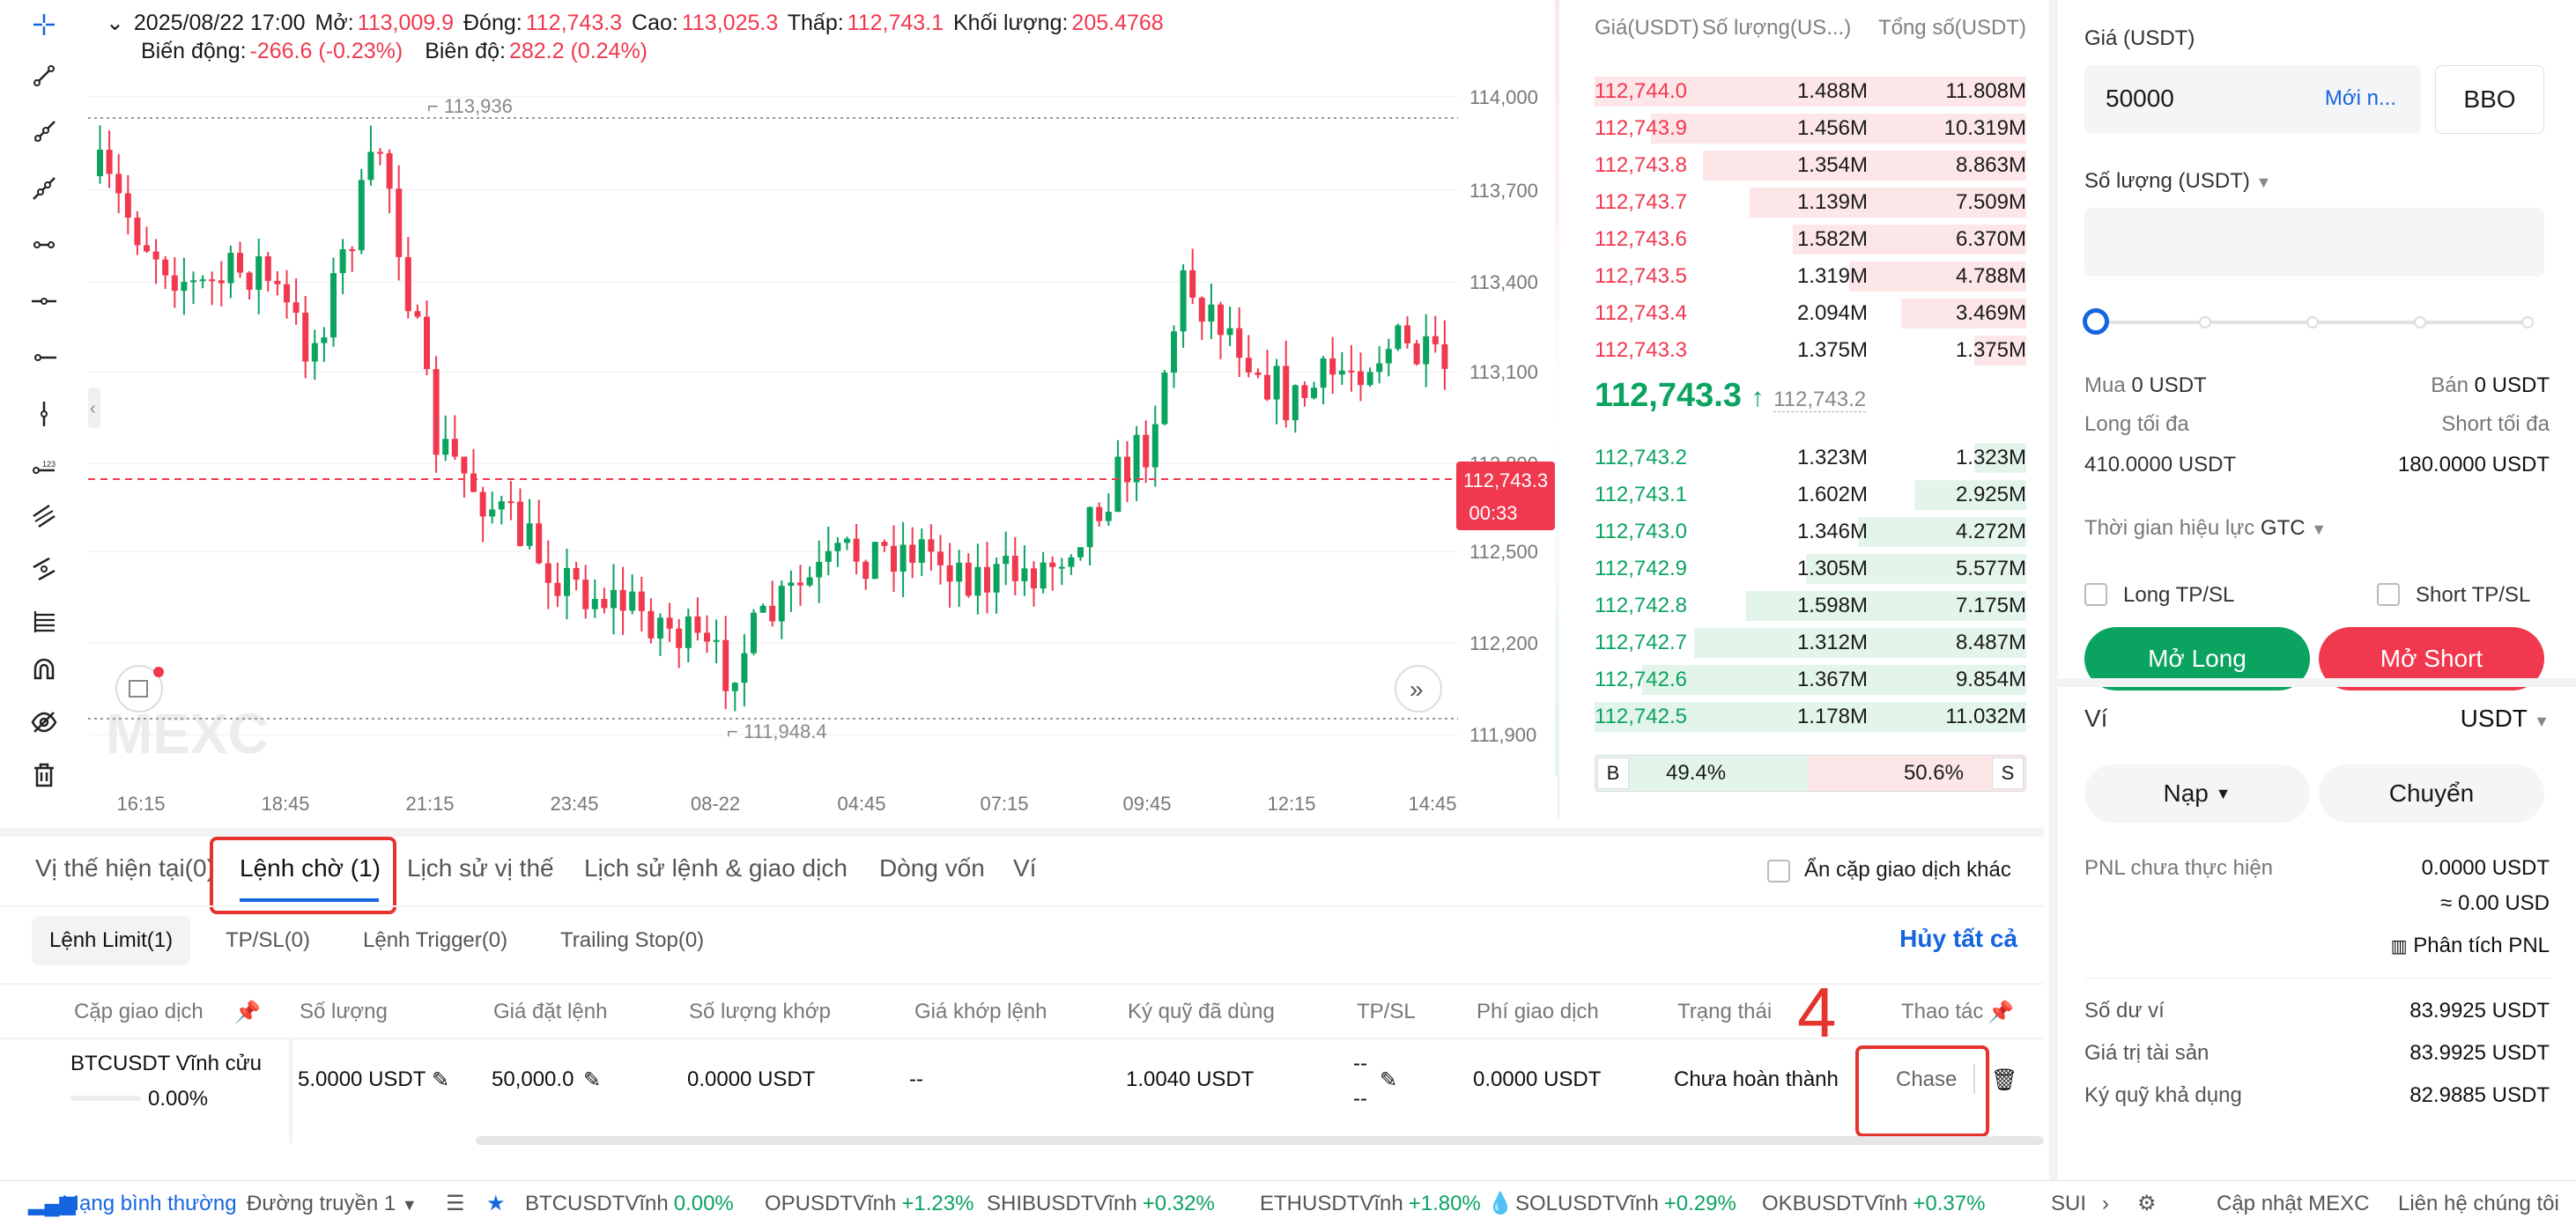 Image resolution: width=2576 pixels, height=1226 pixels. What do you see at coordinates (1810, 276) in the screenshot?
I see `ask-row: 112,743.5 1.319M 4.788M` at bounding box center [1810, 276].